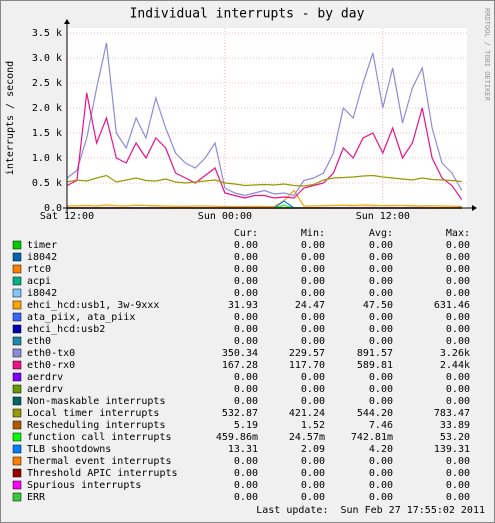 This screenshot has width=495, height=523. I want to click on x-tick-label: Sat 12:00, so click(67, 216).